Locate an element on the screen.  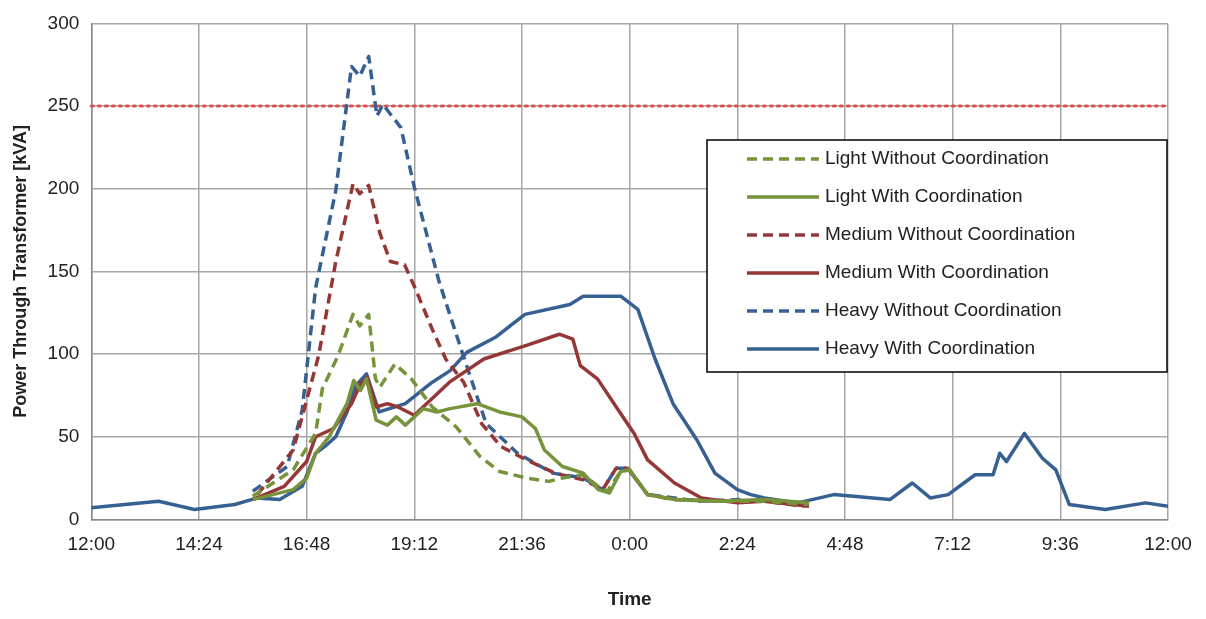
y-tick-label: 100 is located at coordinates (63, 353).